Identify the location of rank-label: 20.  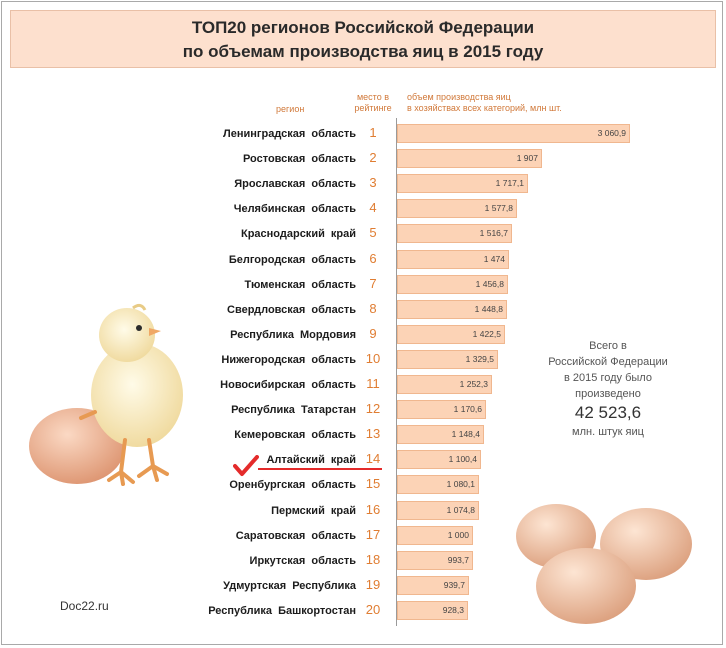
(373, 609).